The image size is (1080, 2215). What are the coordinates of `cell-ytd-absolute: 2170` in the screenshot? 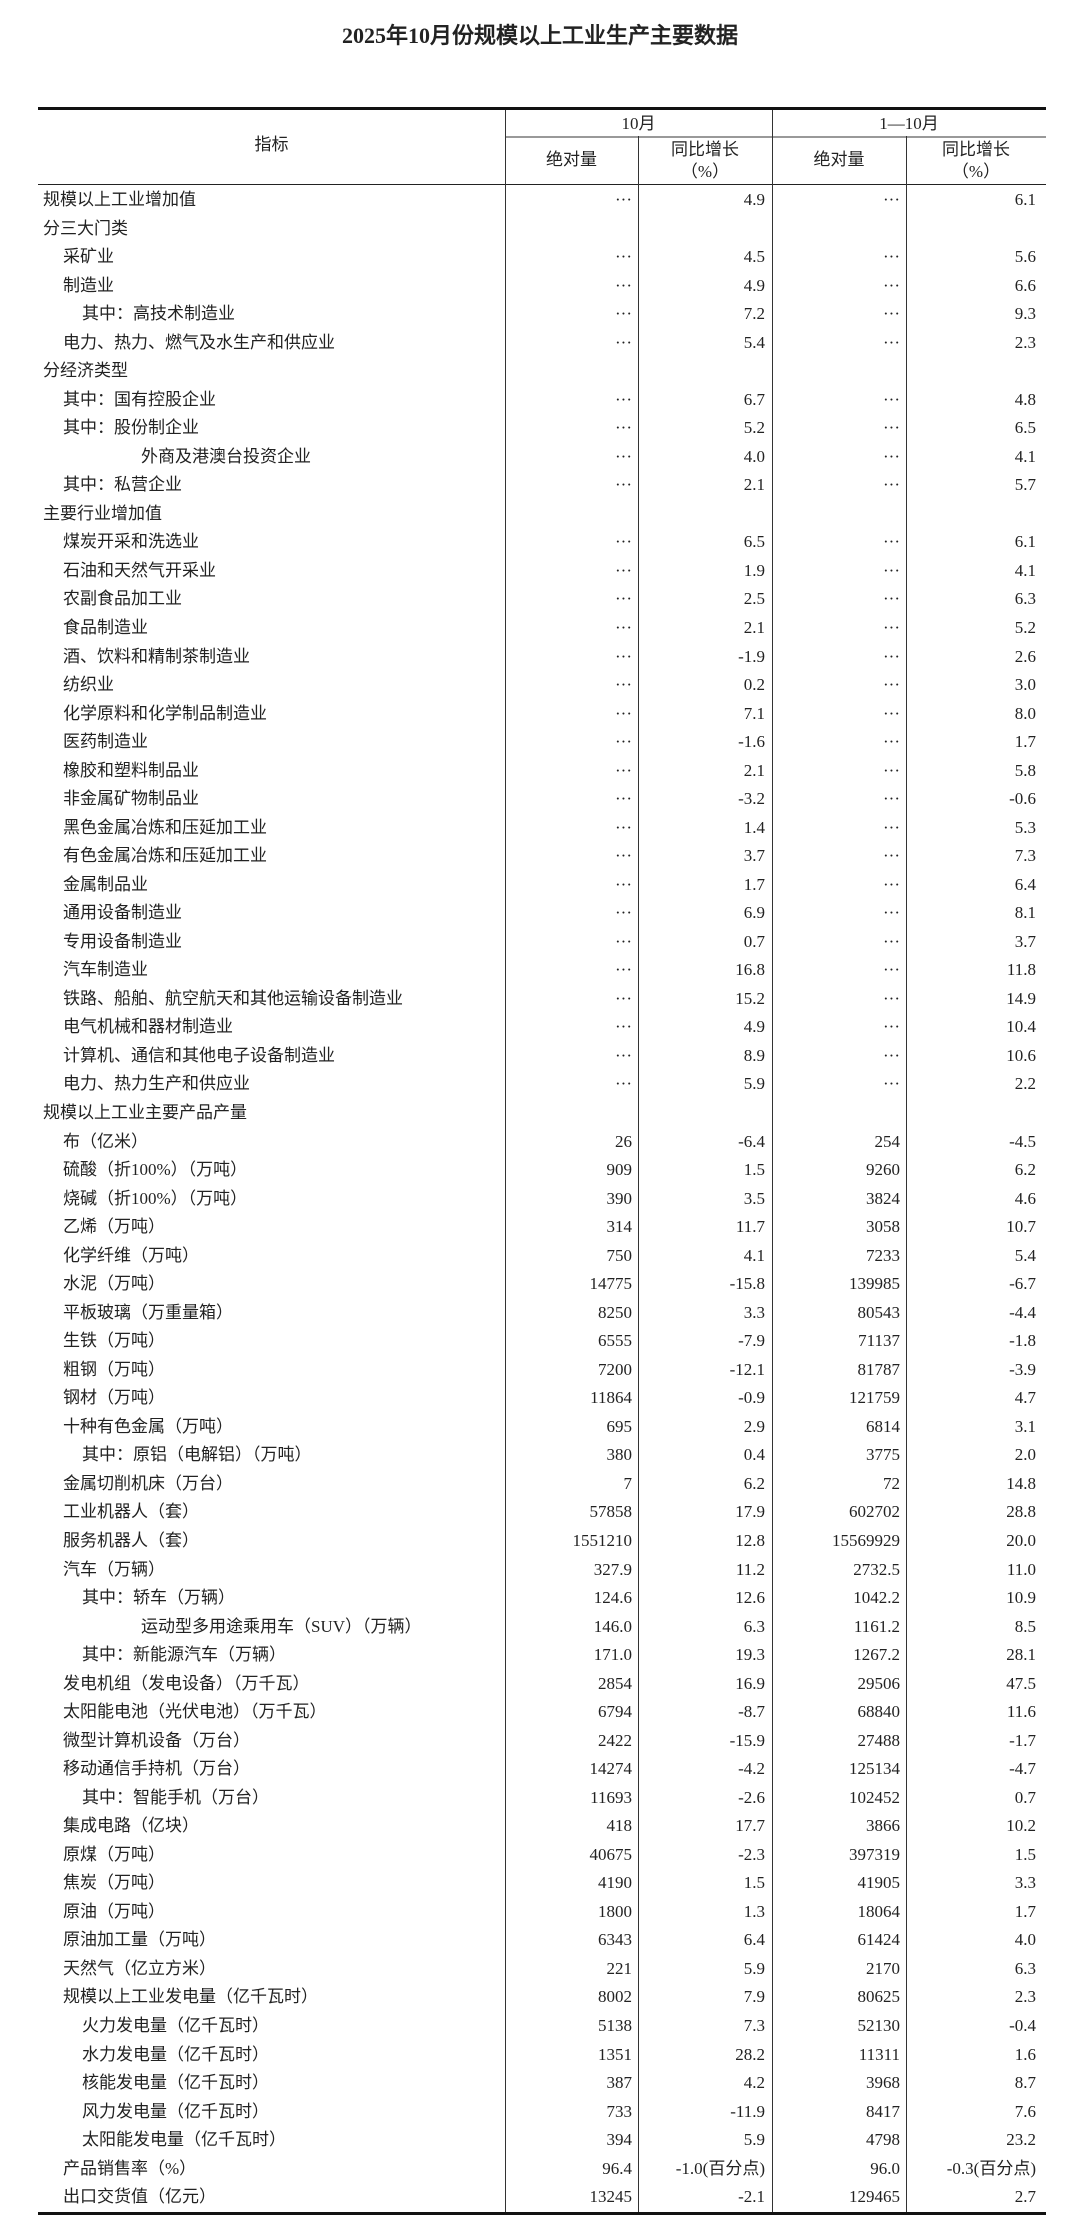 It's located at (883, 1968).